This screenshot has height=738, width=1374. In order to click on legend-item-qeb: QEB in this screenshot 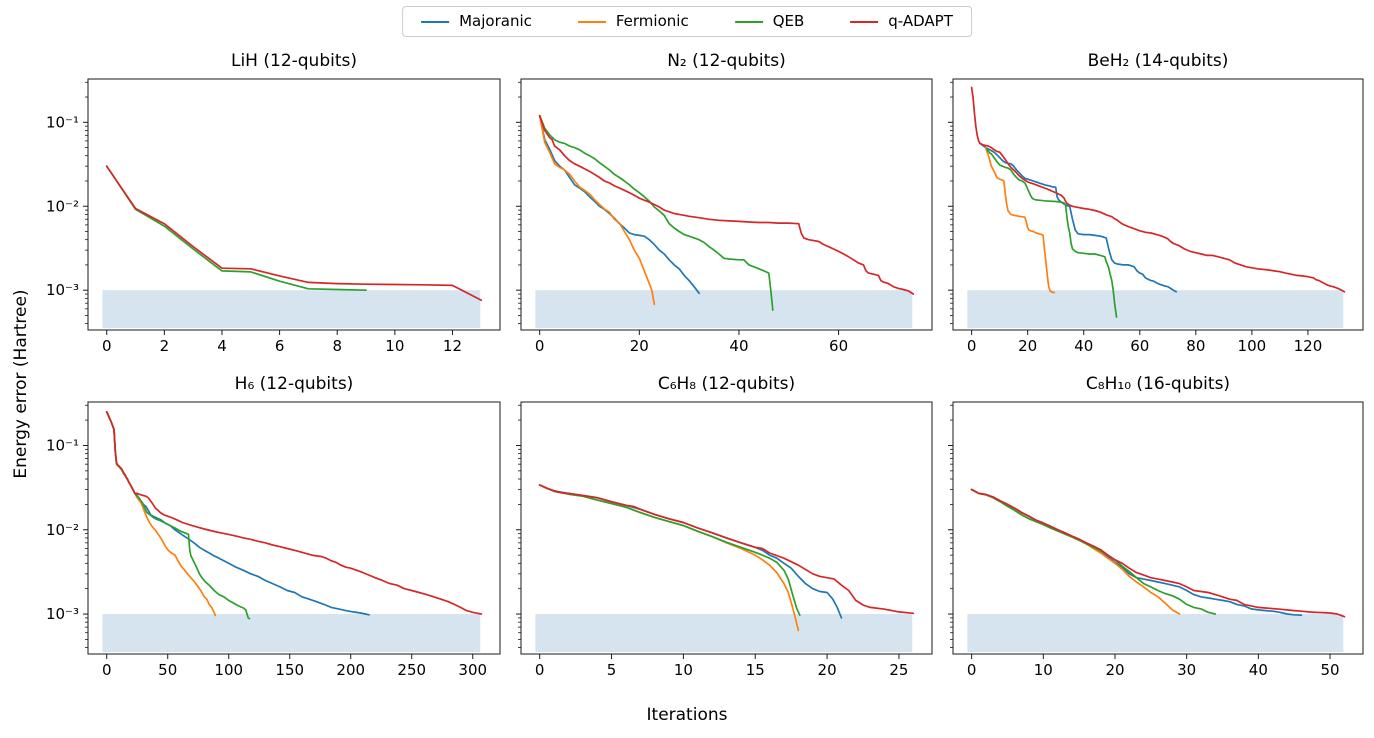, I will do `click(769, 21)`.